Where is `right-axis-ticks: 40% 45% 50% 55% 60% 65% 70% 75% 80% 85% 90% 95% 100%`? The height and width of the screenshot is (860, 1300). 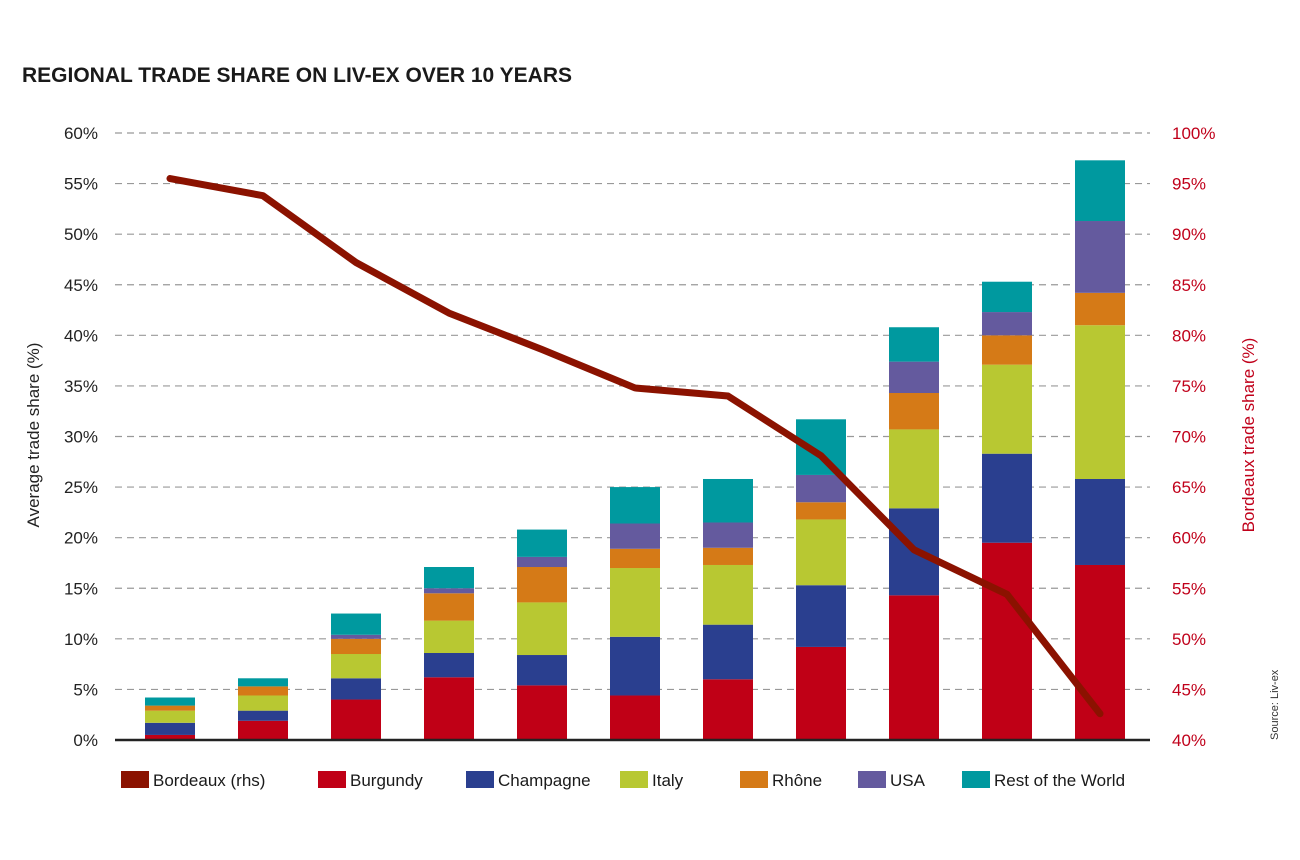
right-axis-ticks: 40% 45% 50% 55% 60% 65% 70% 75% 80% 85% 90% 95% 100% is located at coordinates (1193, 437).